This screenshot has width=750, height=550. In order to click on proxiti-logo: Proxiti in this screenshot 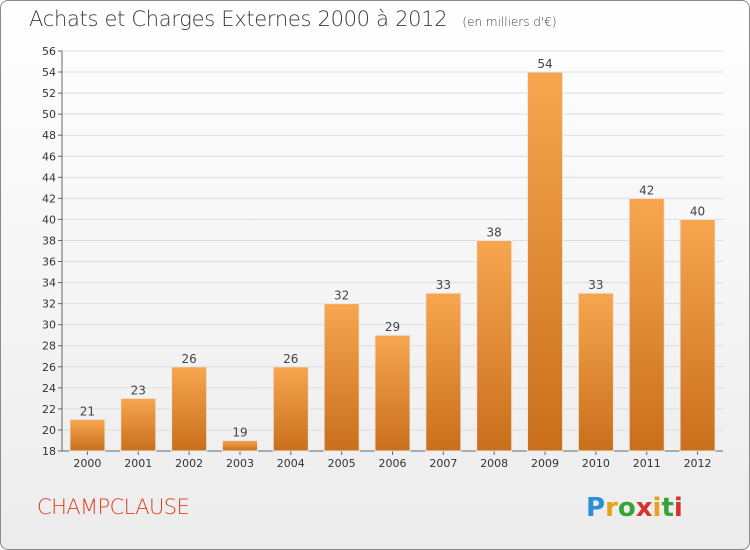, I will do `click(641, 506)`.